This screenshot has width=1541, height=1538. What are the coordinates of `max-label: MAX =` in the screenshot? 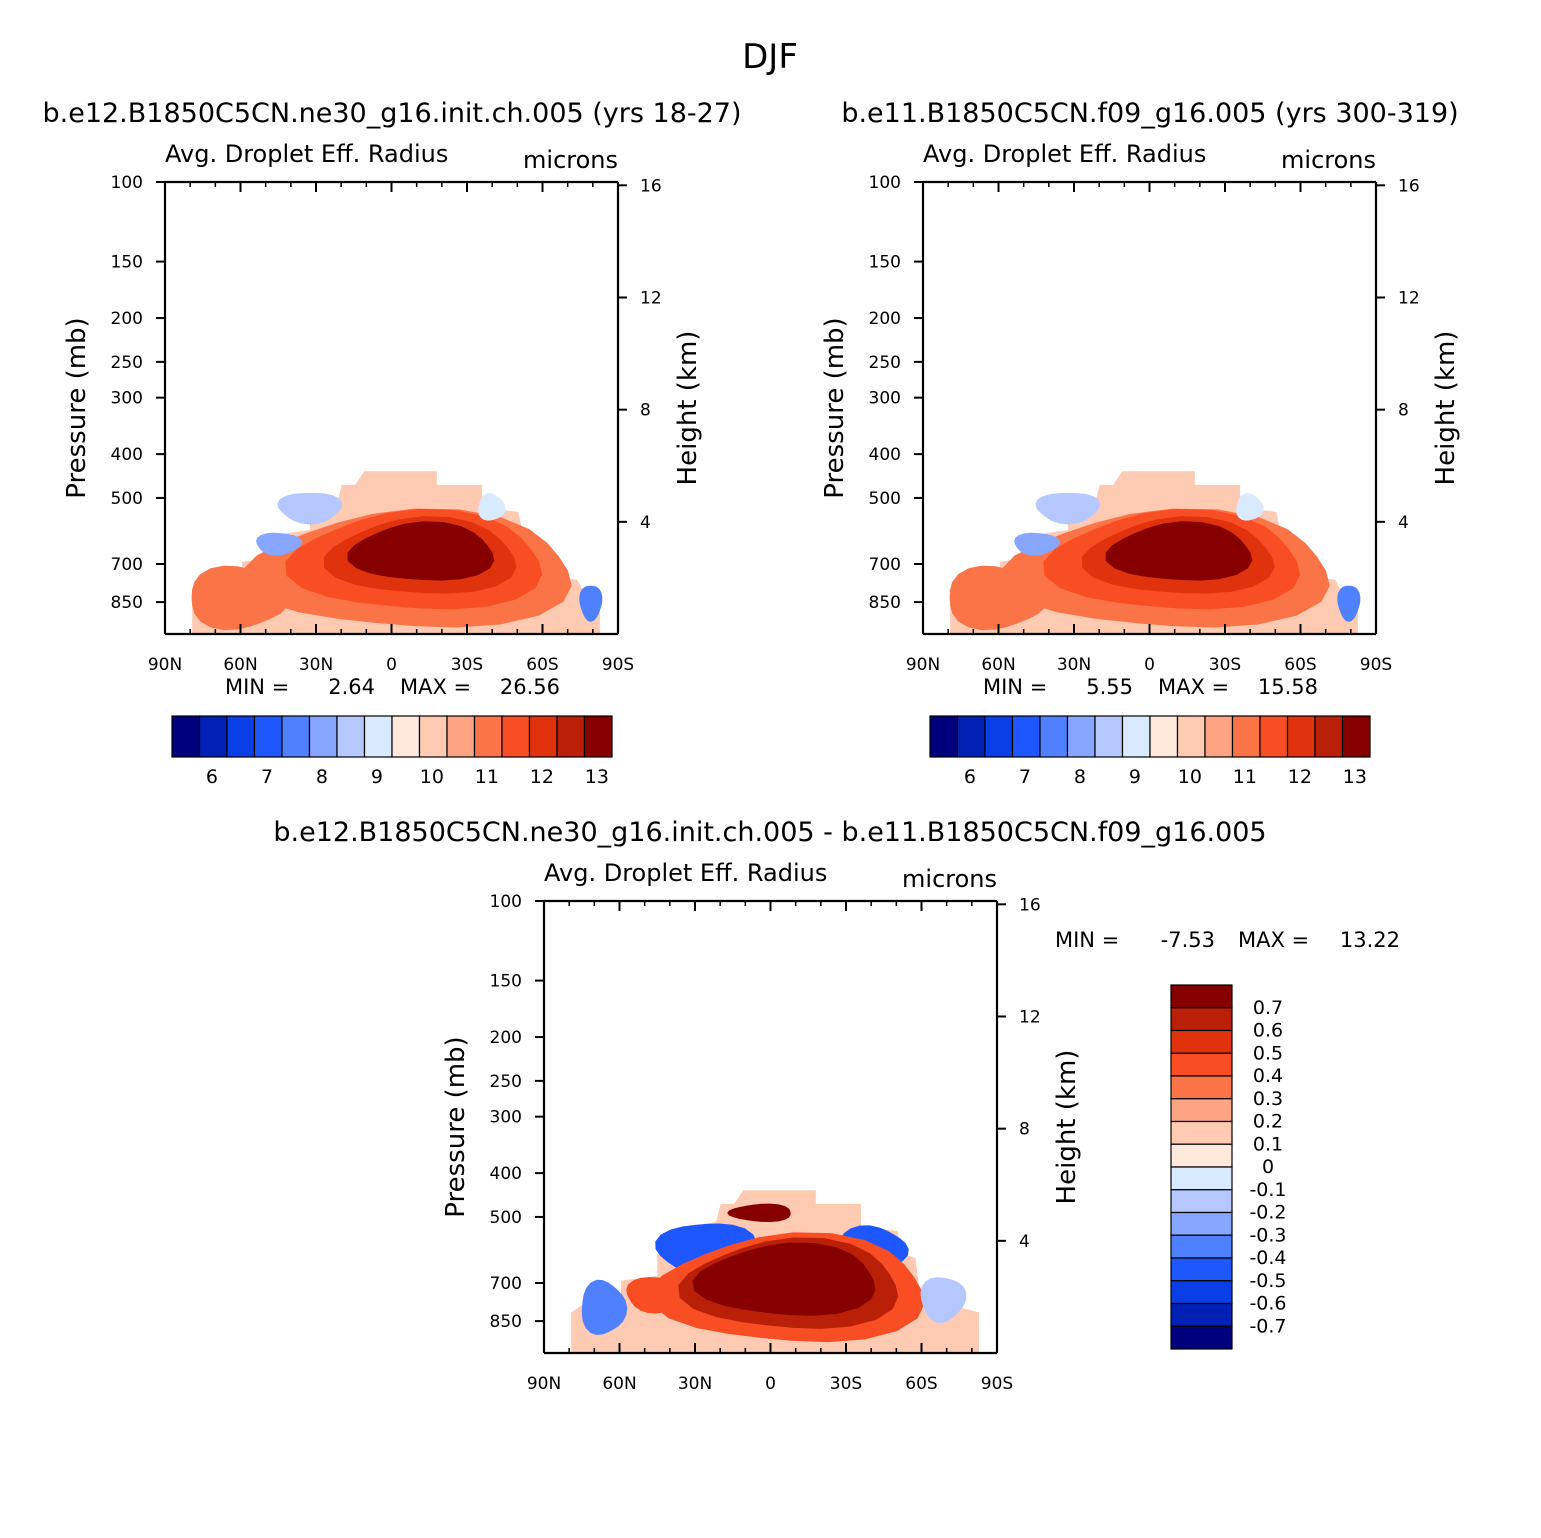 It's located at (1273, 940).